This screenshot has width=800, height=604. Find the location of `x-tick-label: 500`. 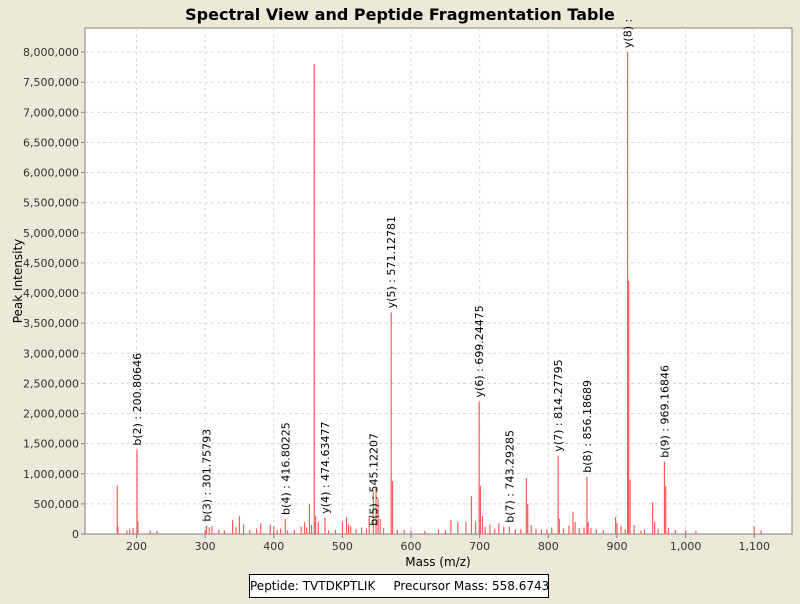

x-tick-label: 500 is located at coordinates (342, 546).